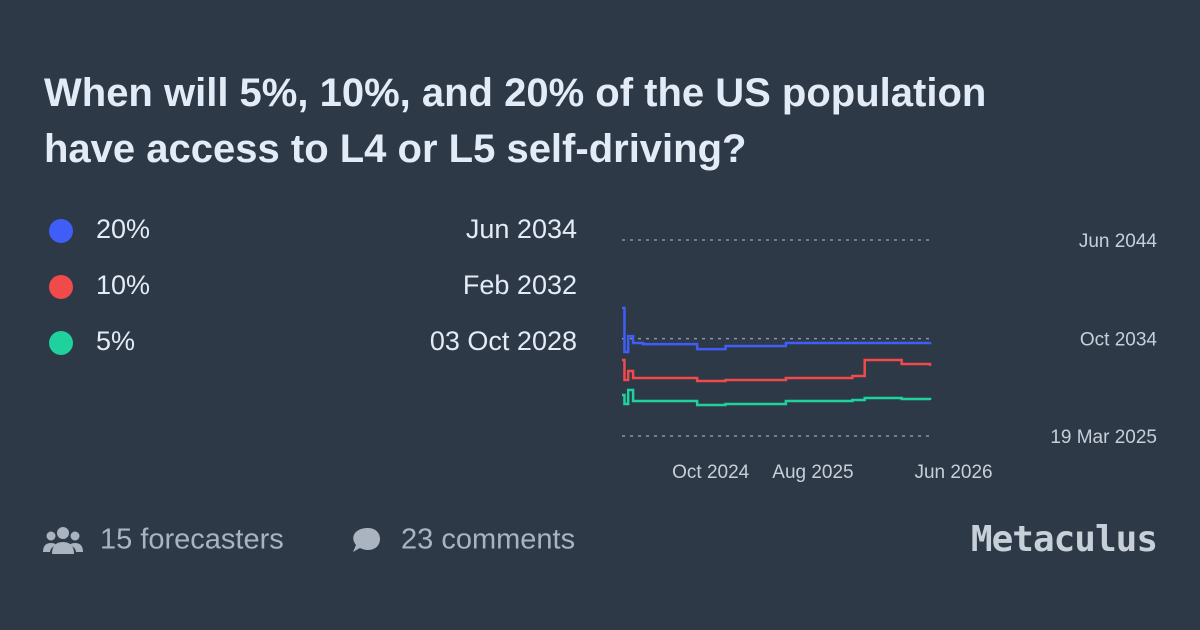 This screenshot has width=1200, height=630. What do you see at coordinates (63, 540) in the screenshot?
I see `forecasters-icon` at bounding box center [63, 540].